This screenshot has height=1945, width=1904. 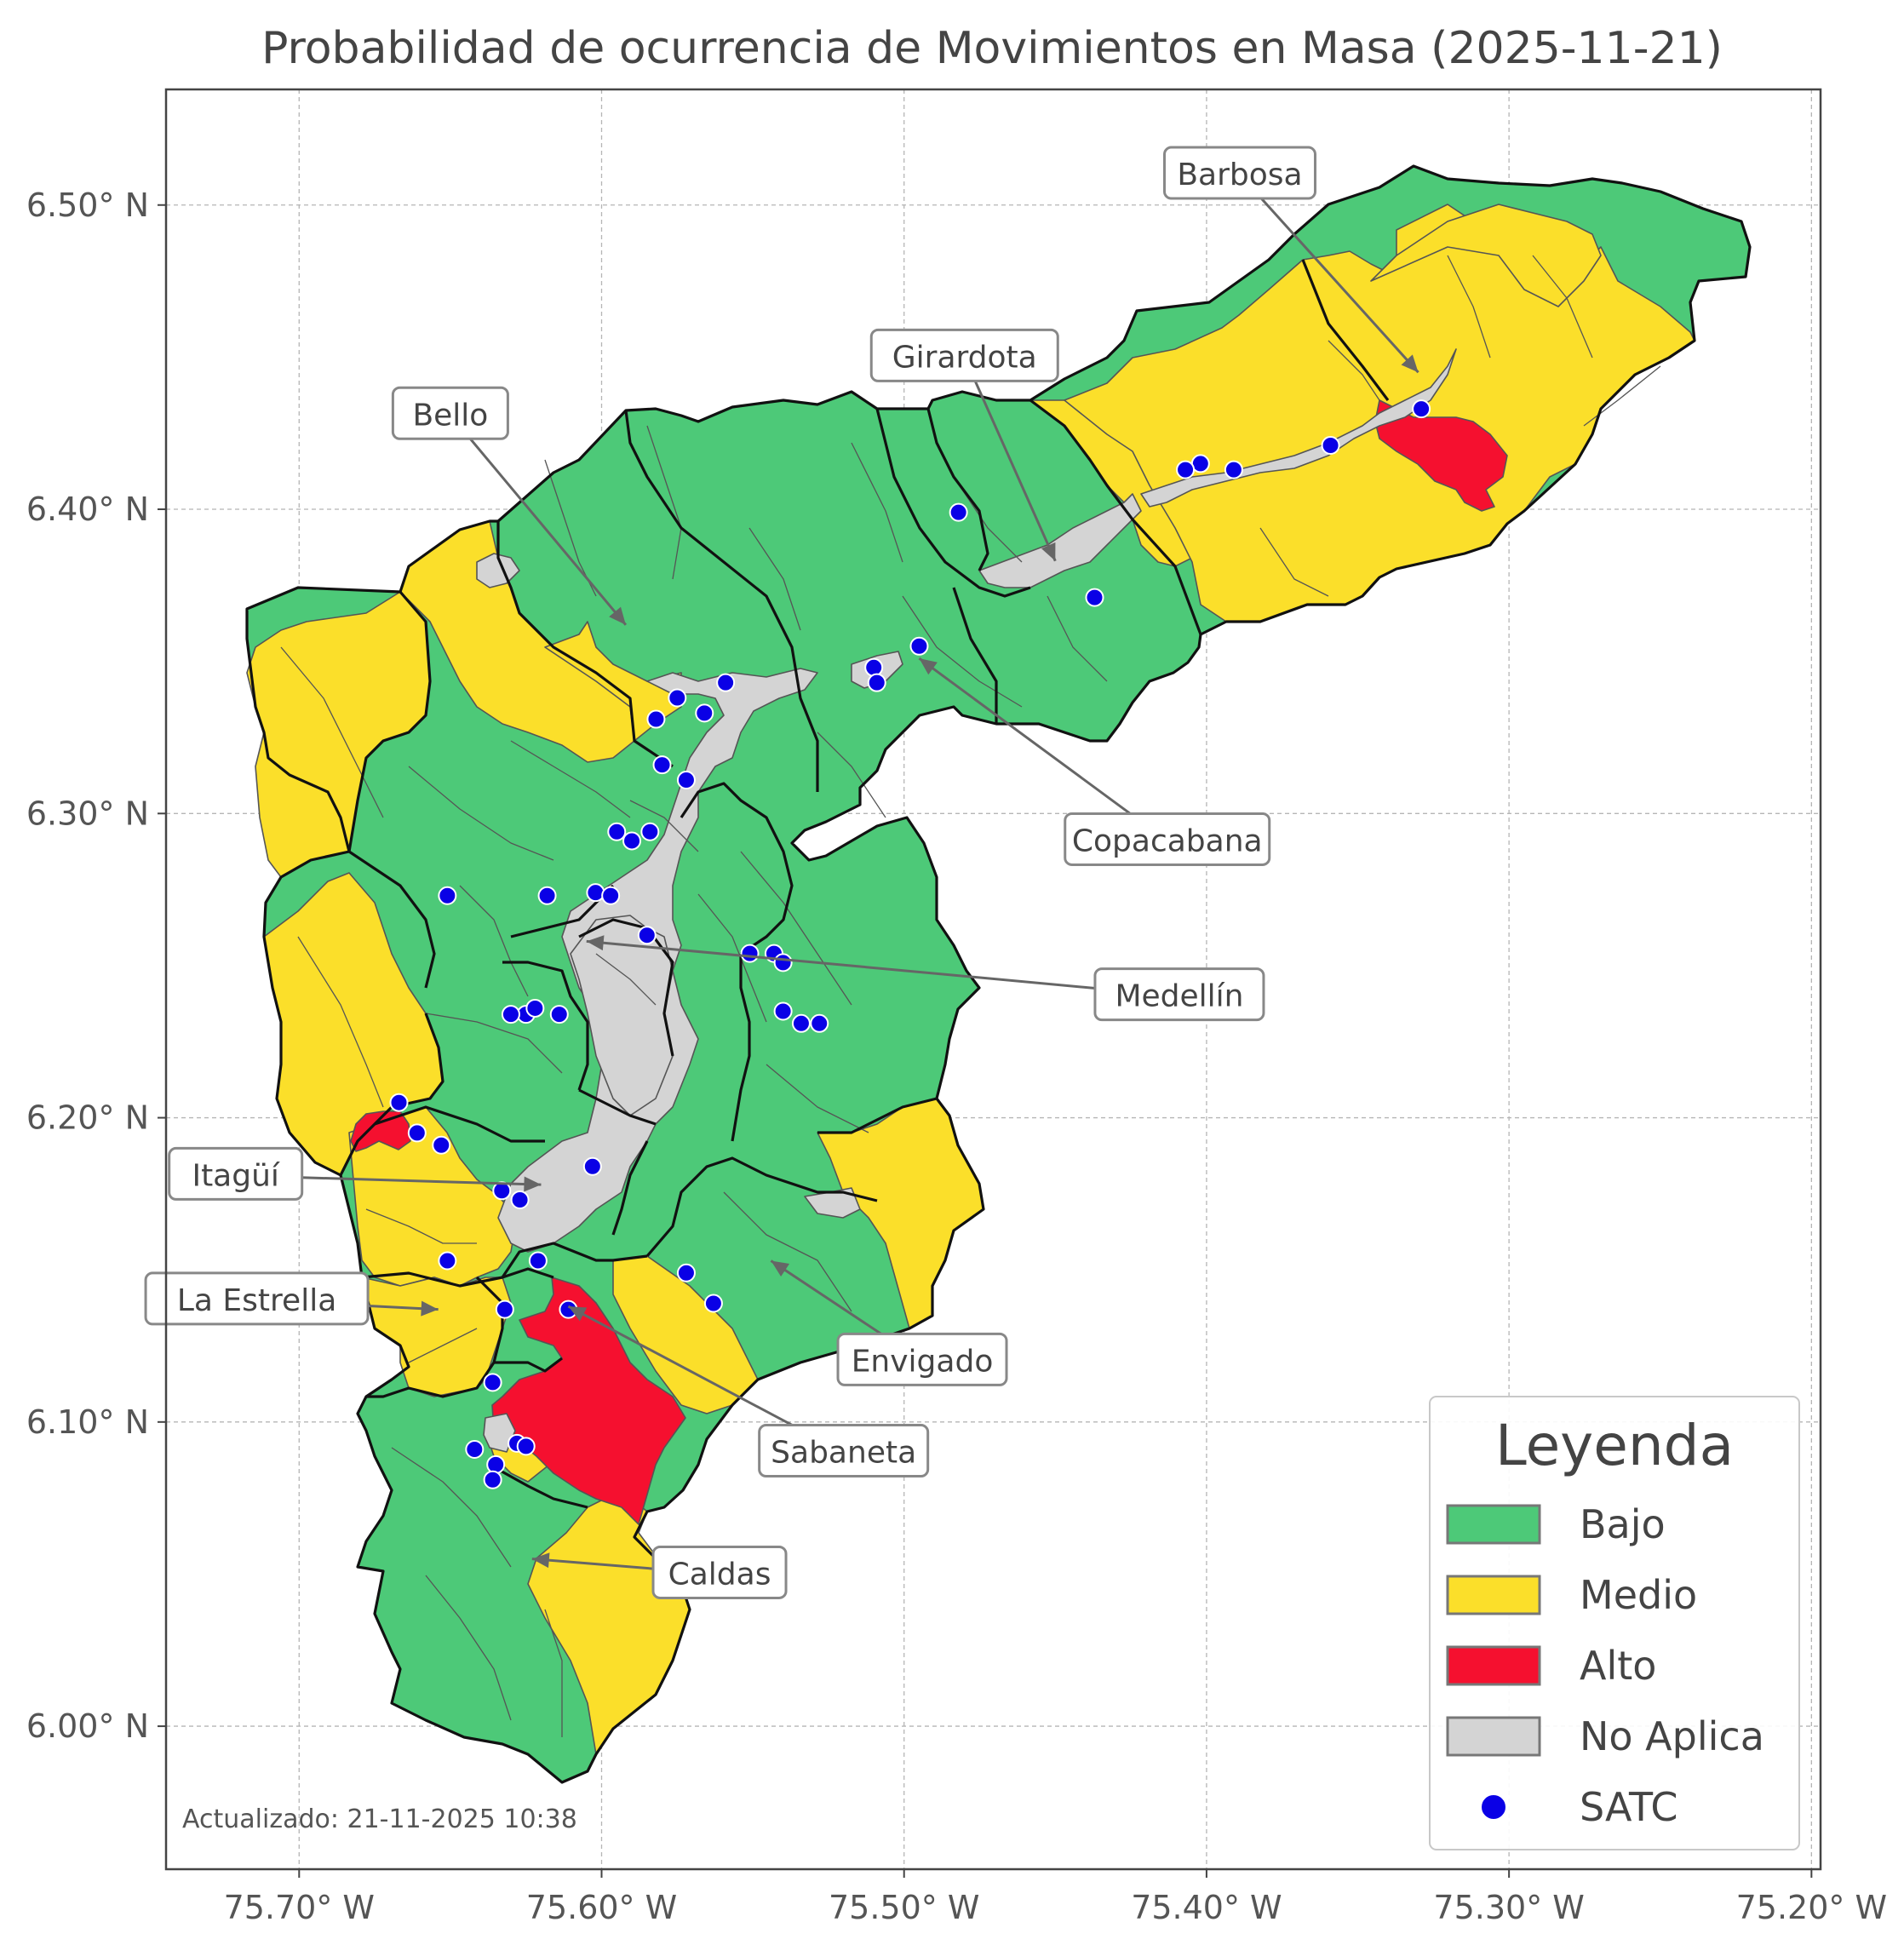 I want to click on x-tick-label: 75.40° W, so click(x=1206, y=1907).